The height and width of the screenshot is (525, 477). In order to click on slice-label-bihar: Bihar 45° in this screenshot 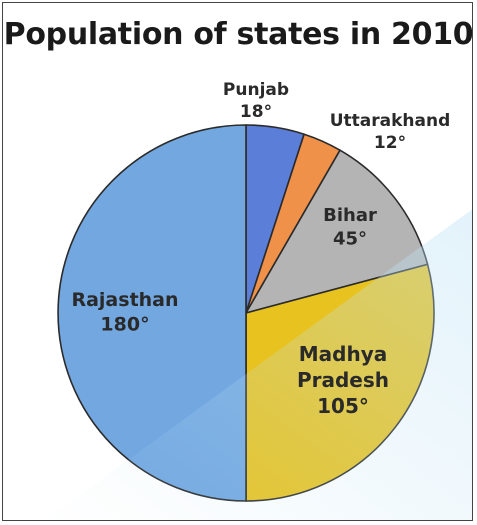, I will do `click(350, 227)`.